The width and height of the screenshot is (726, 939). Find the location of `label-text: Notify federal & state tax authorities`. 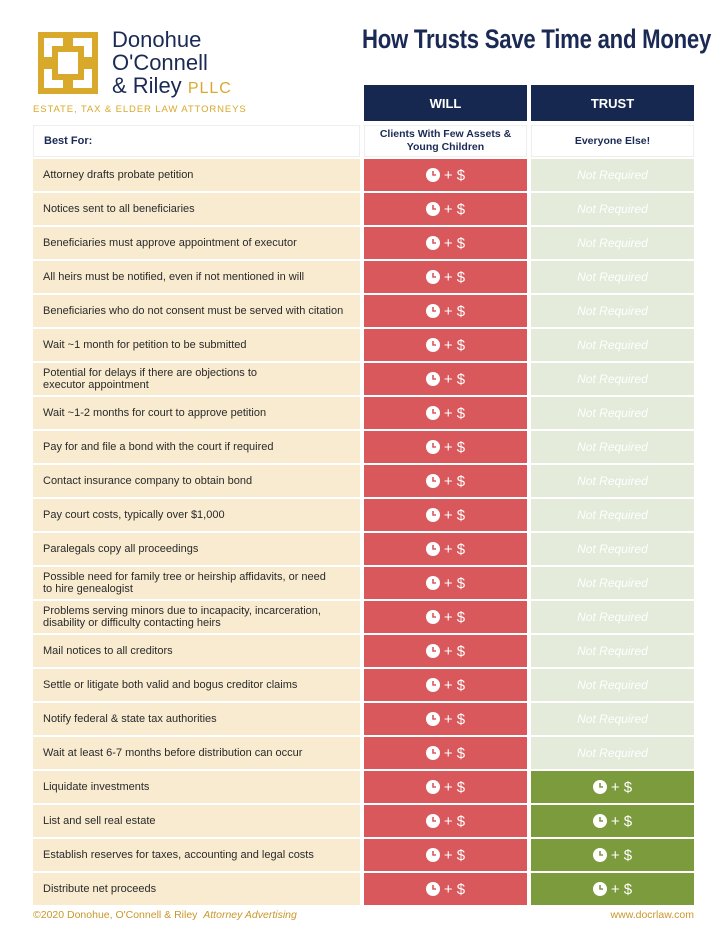

label-text: Notify federal & state tax authorities is located at coordinates (130, 719).